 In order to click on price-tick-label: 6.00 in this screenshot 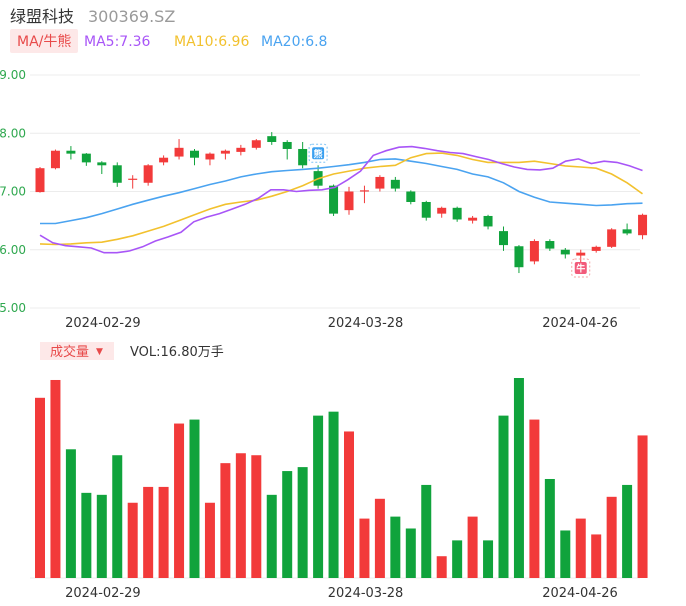, I will do `click(13, 250)`.